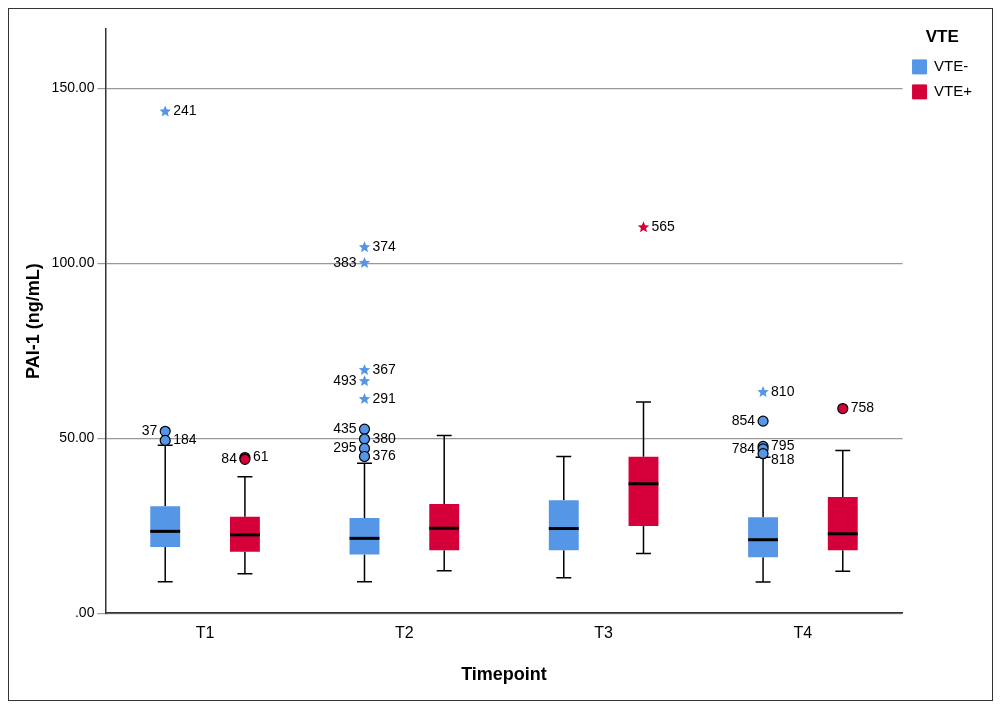  Describe the element at coordinates (185, 439) in the screenshot. I see `annotation: 184` at that location.